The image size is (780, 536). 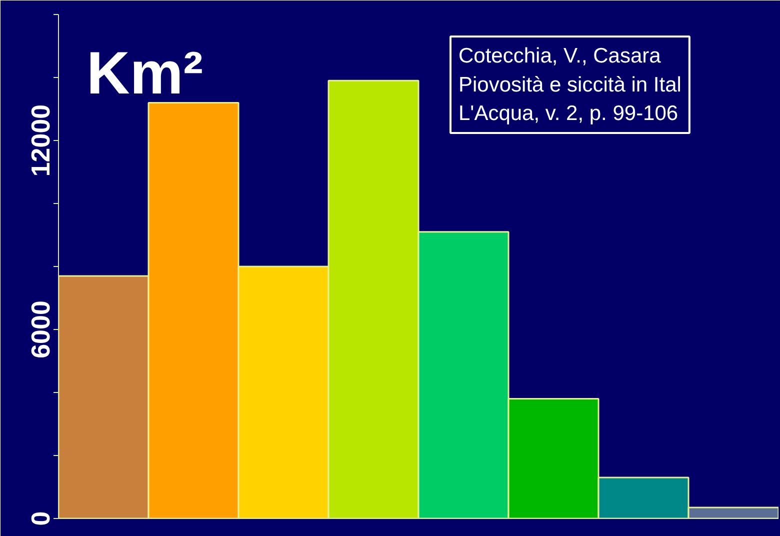 I want to click on y-tick-label: 12000, so click(x=41, y=140).